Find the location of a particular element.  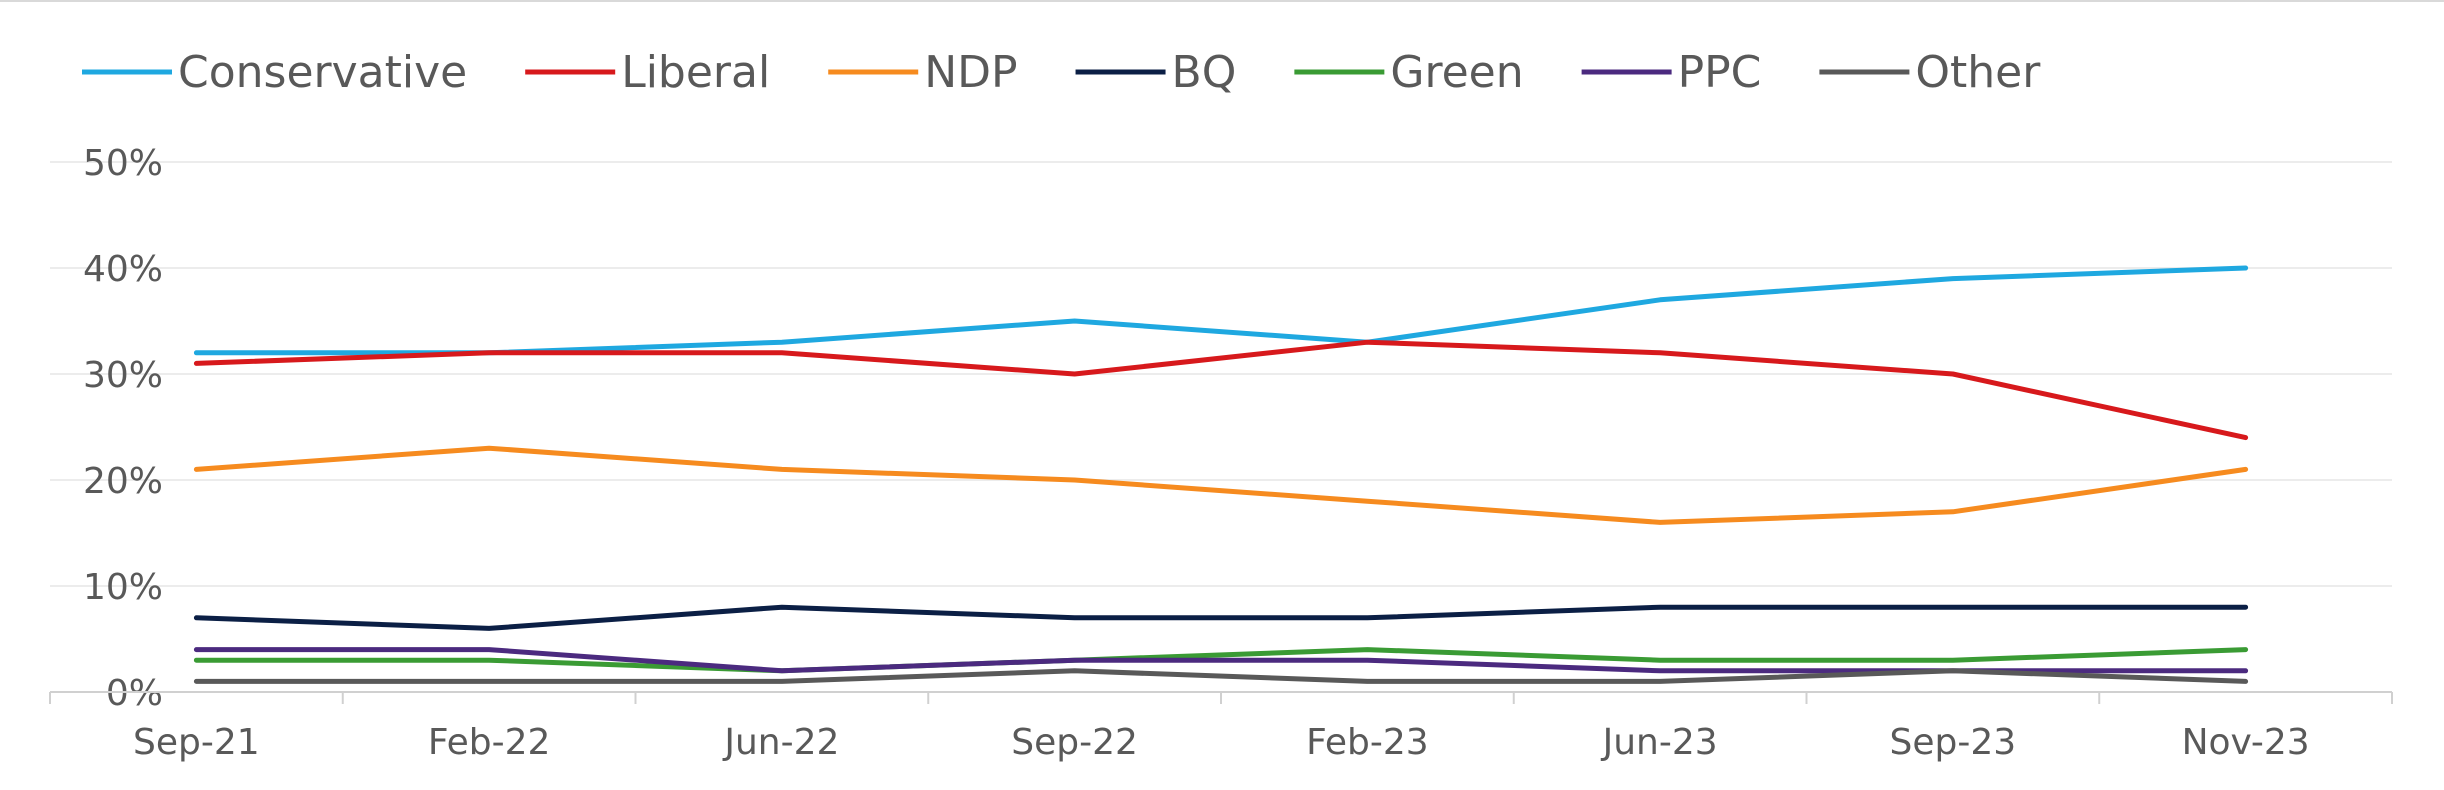

legend-label: Conservative is located at coordinates (322, 72).